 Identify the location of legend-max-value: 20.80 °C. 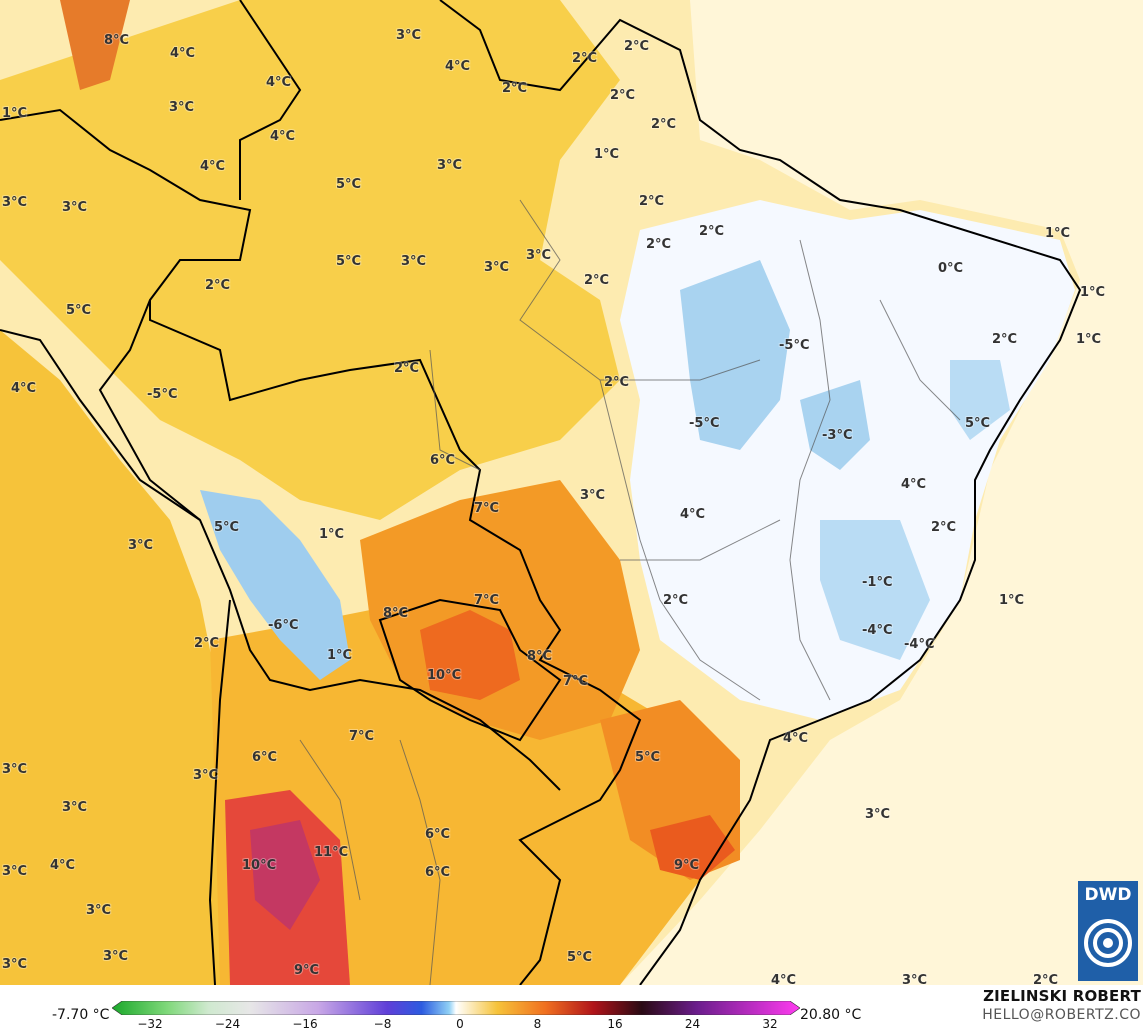
(831, 1015).